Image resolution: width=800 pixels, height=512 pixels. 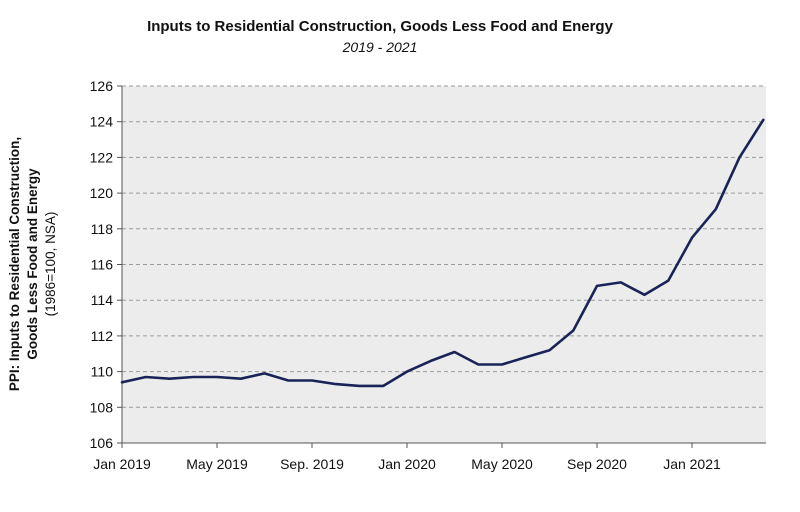 I want to click on y-tick-label: 108, so click(x=102, y=407).